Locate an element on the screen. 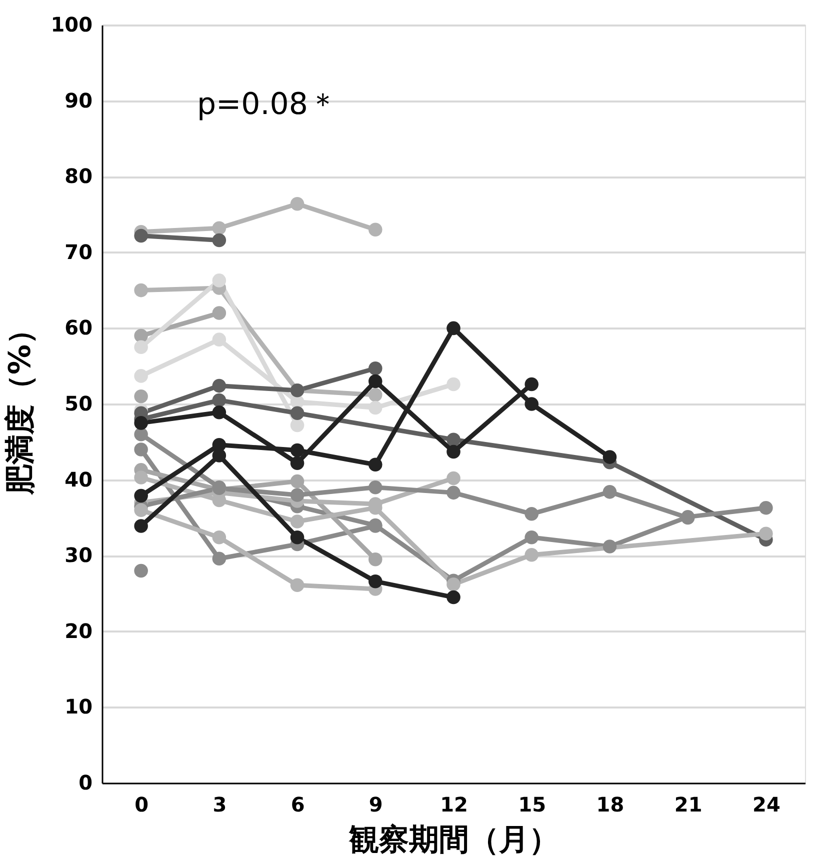 The height and width of the screenshot is (868, 818). y-tick-label: 20 is located at coordinates (78, 630).